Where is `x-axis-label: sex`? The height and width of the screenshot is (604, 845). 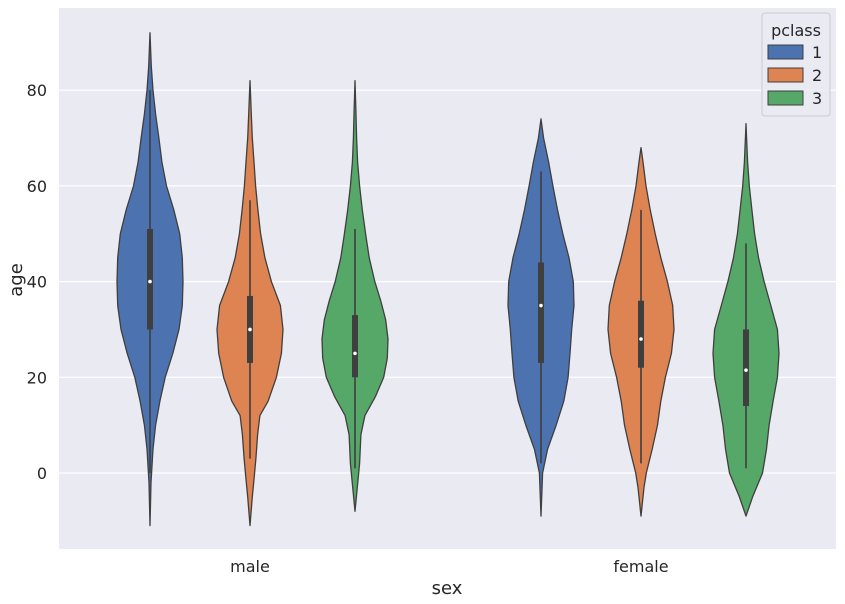
x-axis-label: sex is located at coordinates (447, 588).